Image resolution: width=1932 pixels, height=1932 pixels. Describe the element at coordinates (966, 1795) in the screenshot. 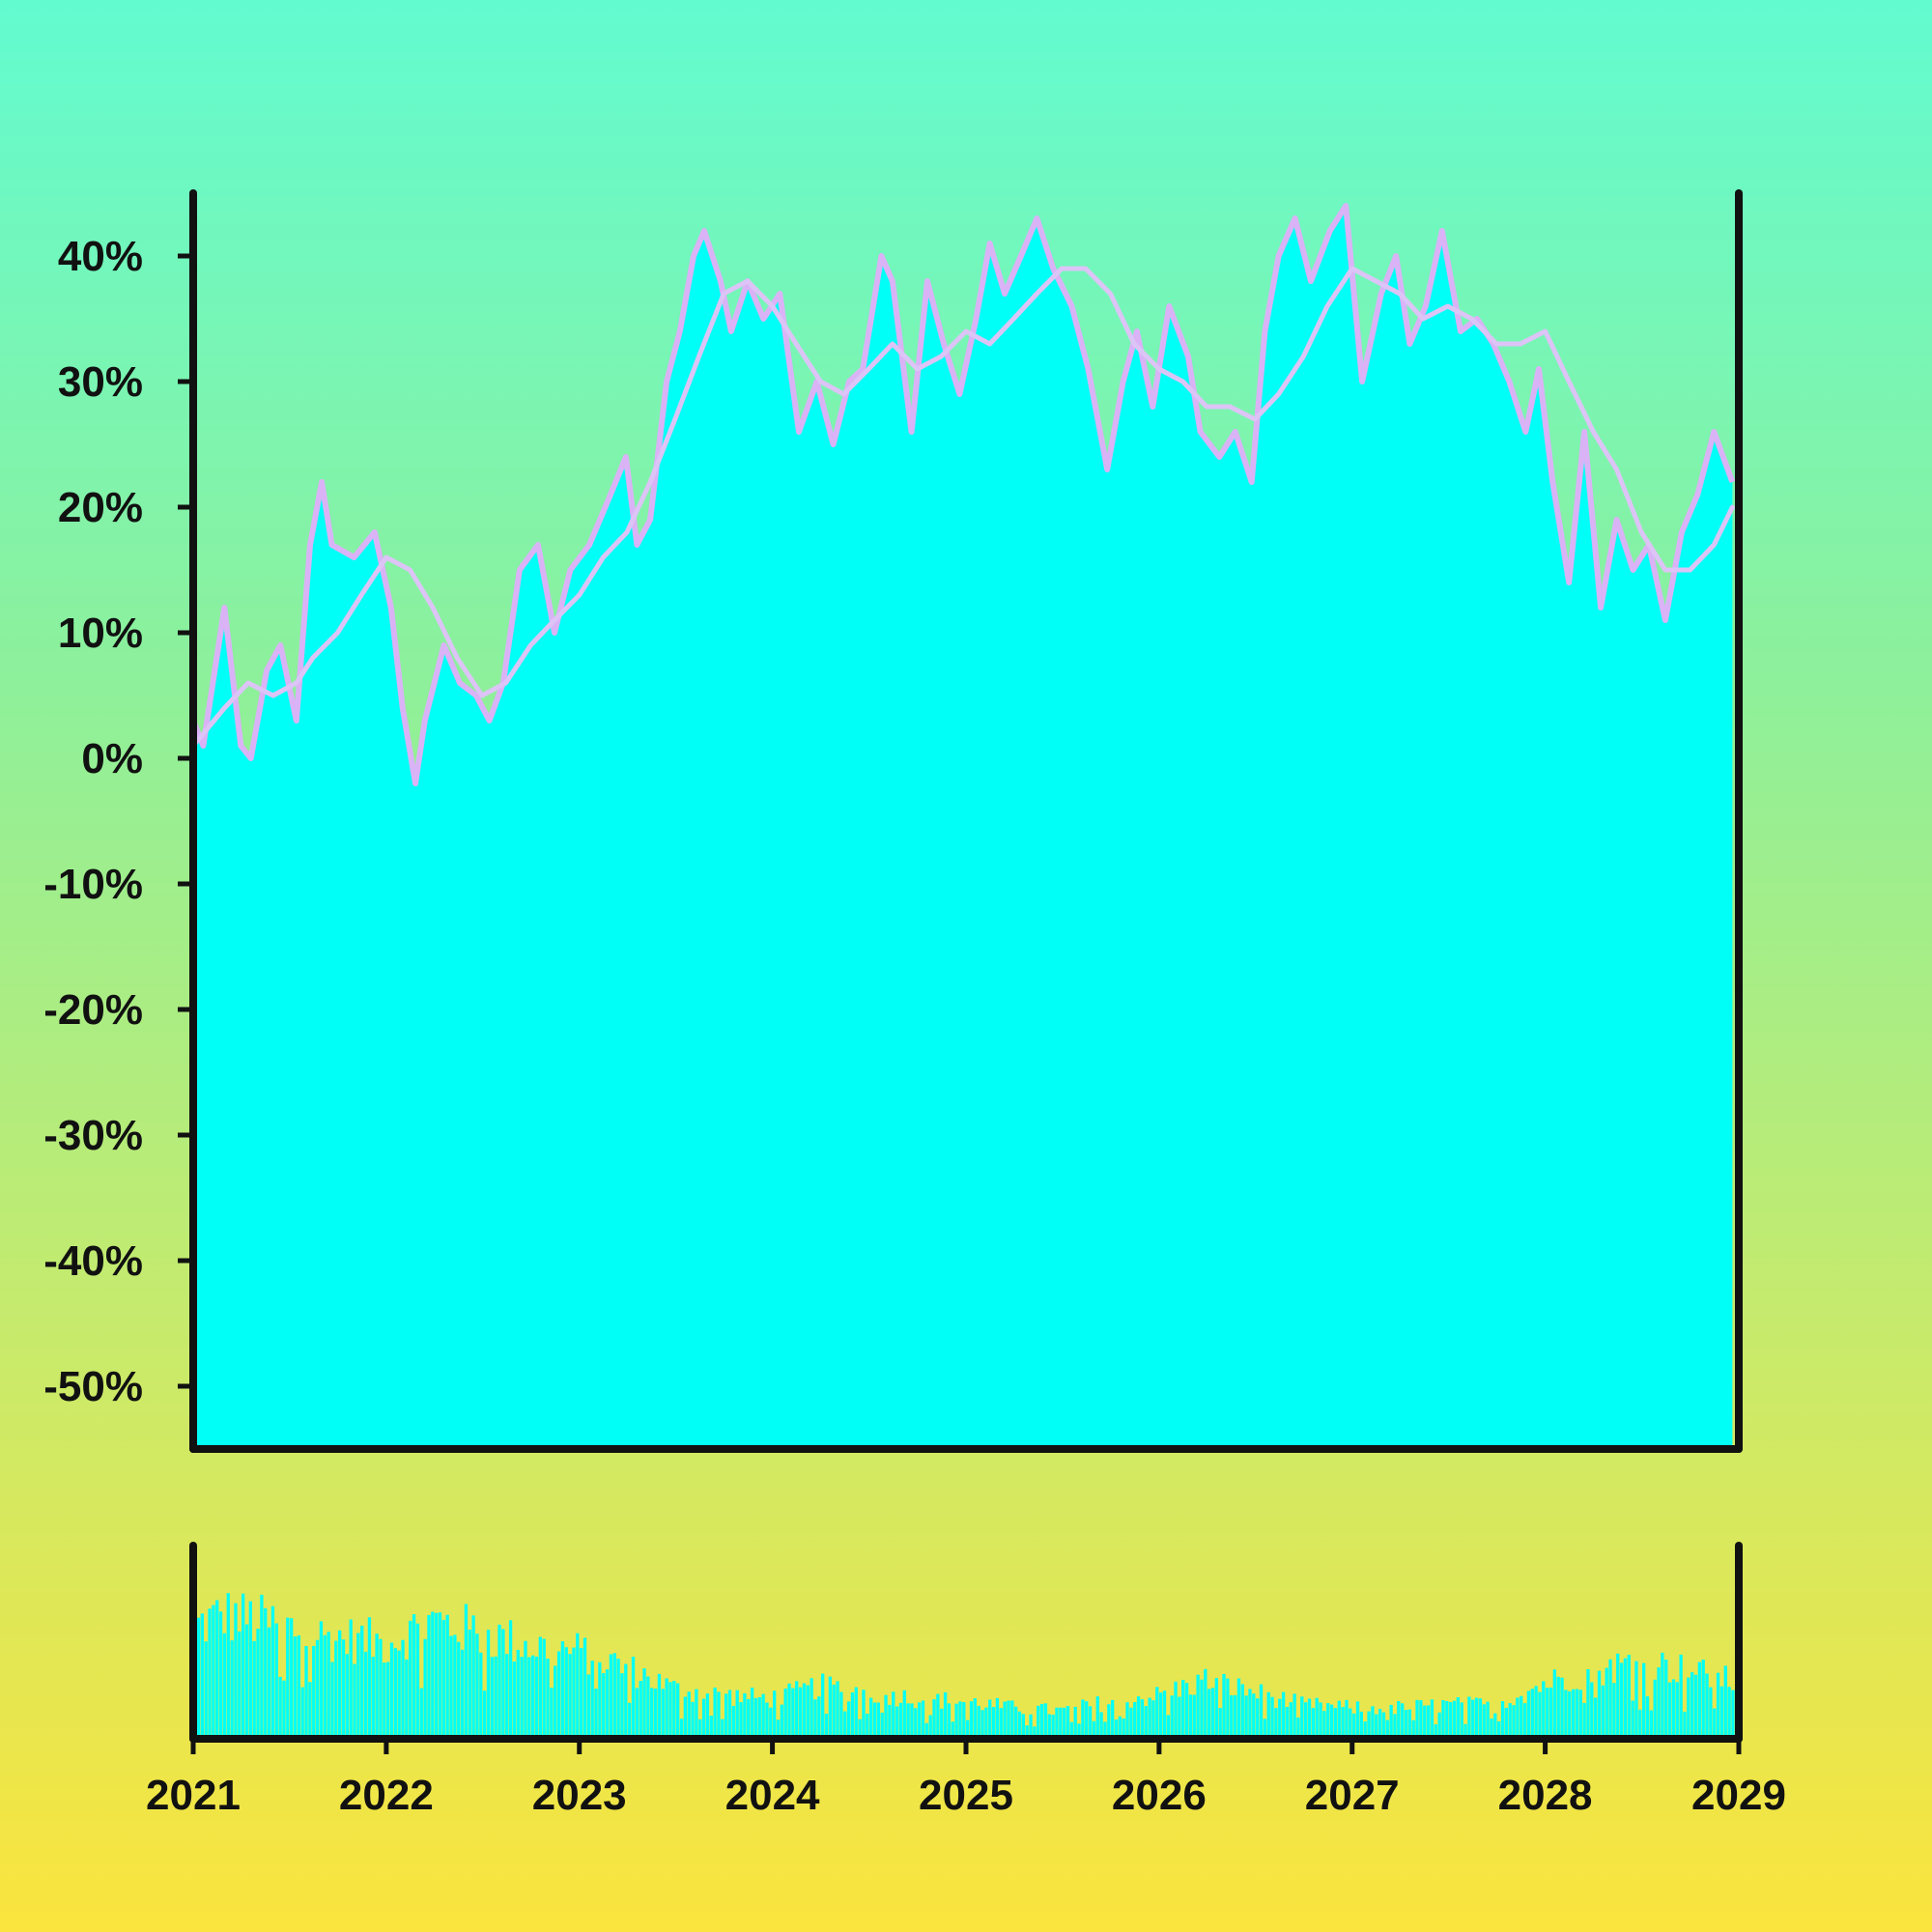

I see `x-tick-label: 2025` at that location.